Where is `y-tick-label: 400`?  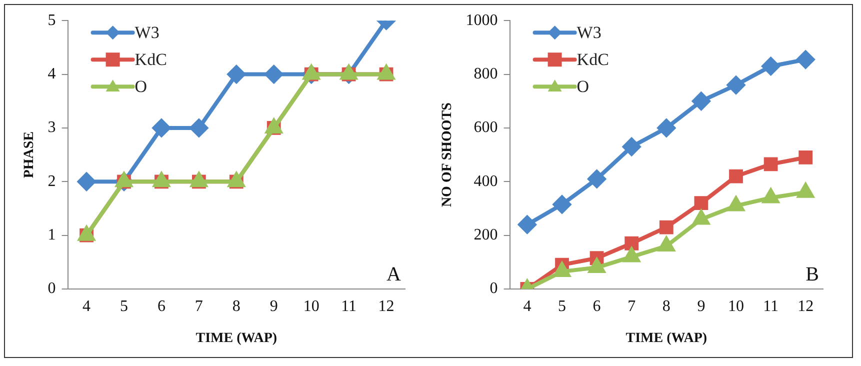 y-tick-label: 400 is located at coordinates (486, 181).